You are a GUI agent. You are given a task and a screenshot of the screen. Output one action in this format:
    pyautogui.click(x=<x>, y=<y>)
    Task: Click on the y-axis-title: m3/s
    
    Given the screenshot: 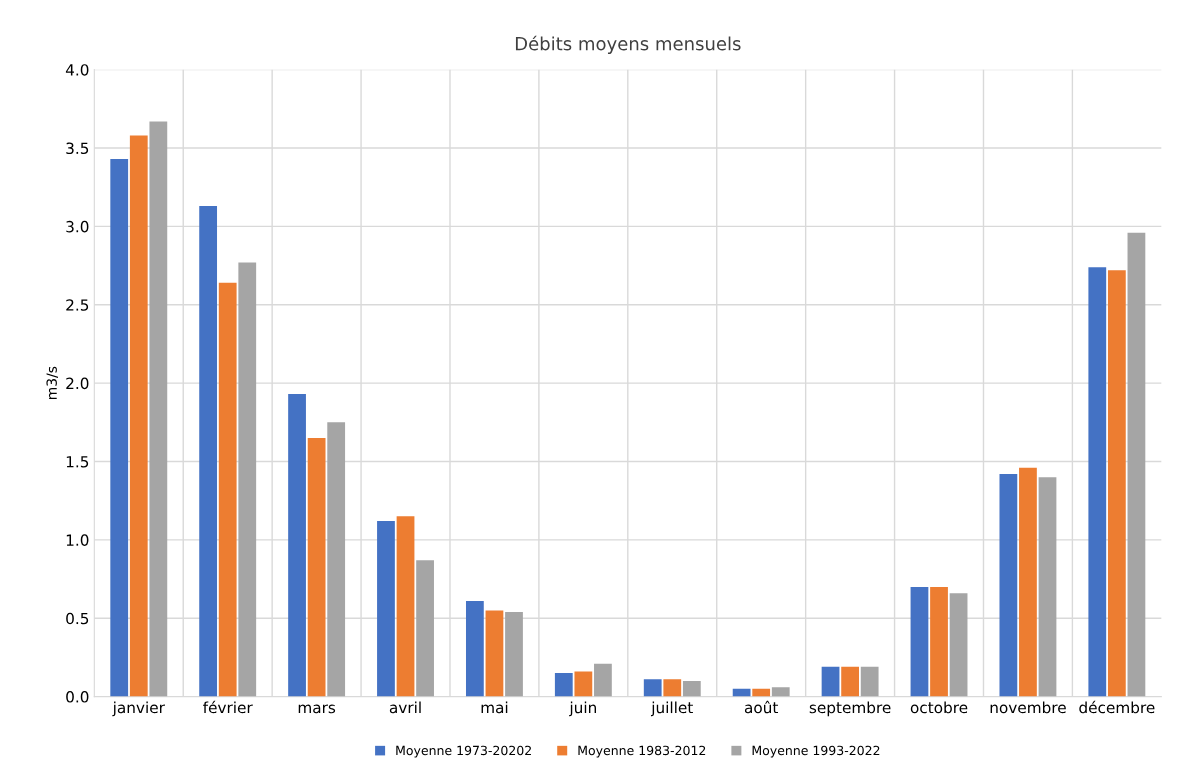 What is the action you would take?
    pyautogui.click(x=52, y=383)
    